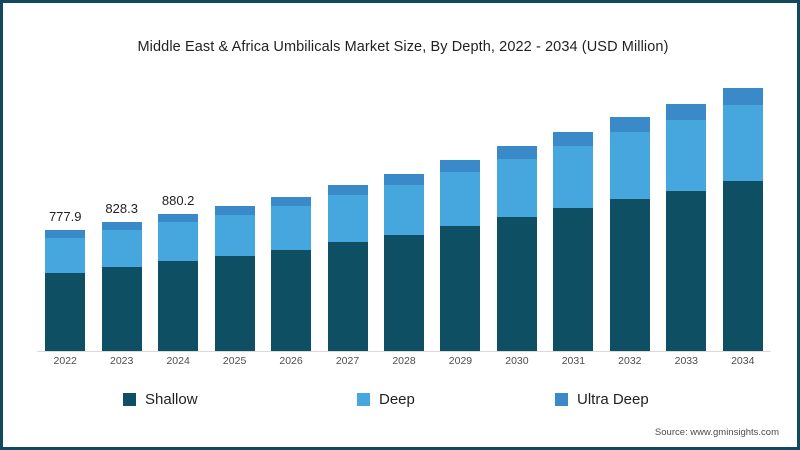  What do you see at coordinates (404, 361) in the screenshot?
I see `x-axis-tick-2028: 2028` at bounding box center [404, 361].